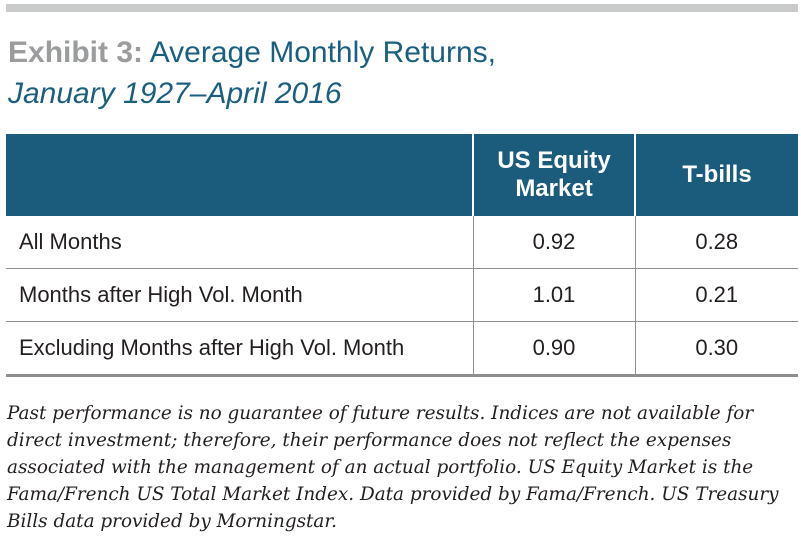 This screenshot has width=801, height=542. I want to click on row-label: Months after High Vol. Month, so click(239, 295).